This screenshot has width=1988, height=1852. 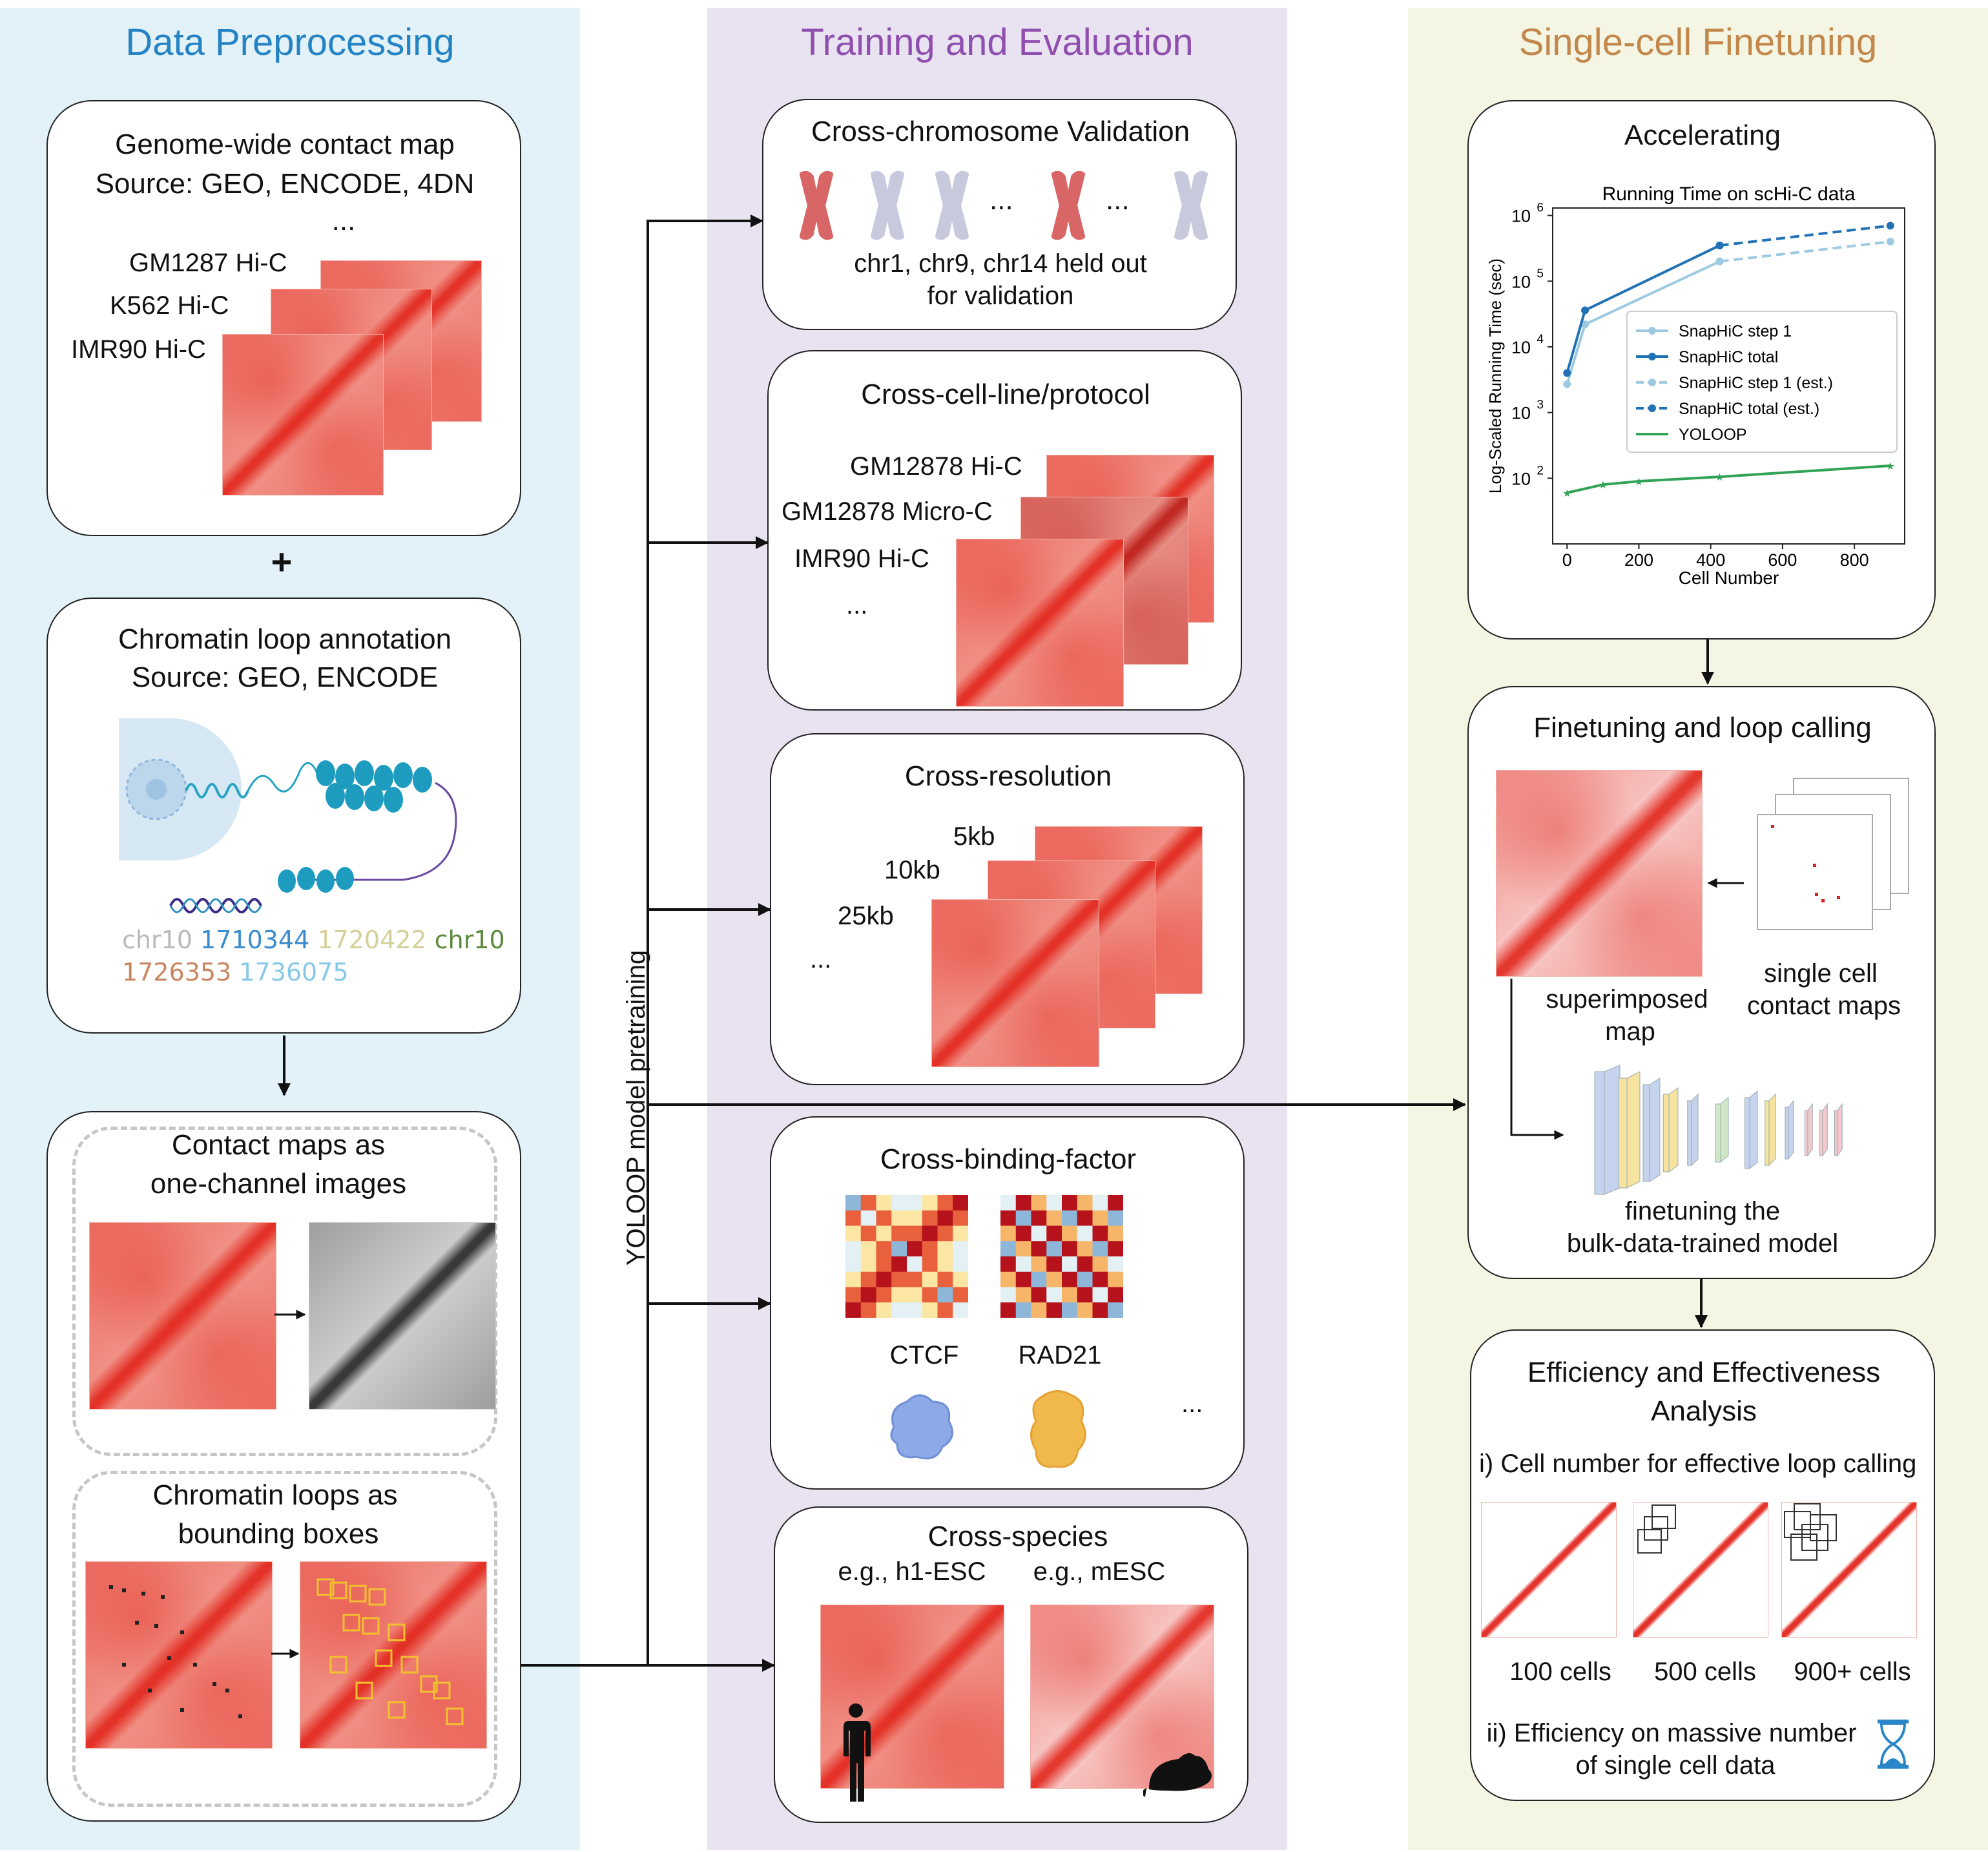 What do you see at coordinates (1099, 1571) in the screenshot?
I see `species-label: e.g., mESC` at bounding box center [1099, 1571].